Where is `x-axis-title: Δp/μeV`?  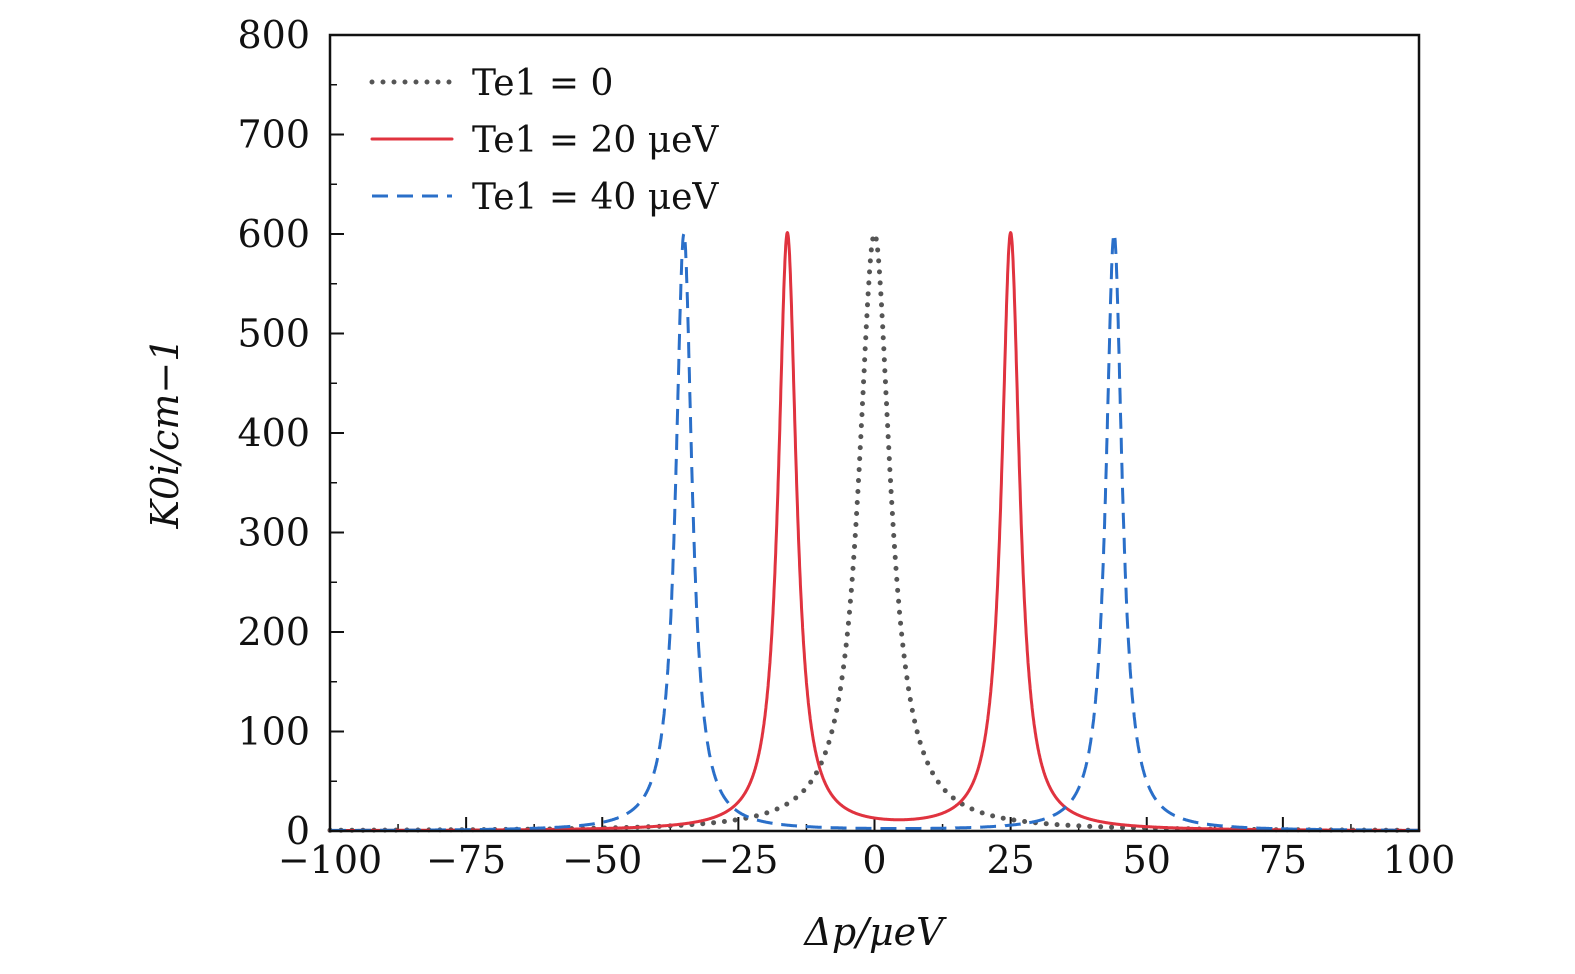
x-axis-title: Δp/μeV is located at coordinates (874, 932).